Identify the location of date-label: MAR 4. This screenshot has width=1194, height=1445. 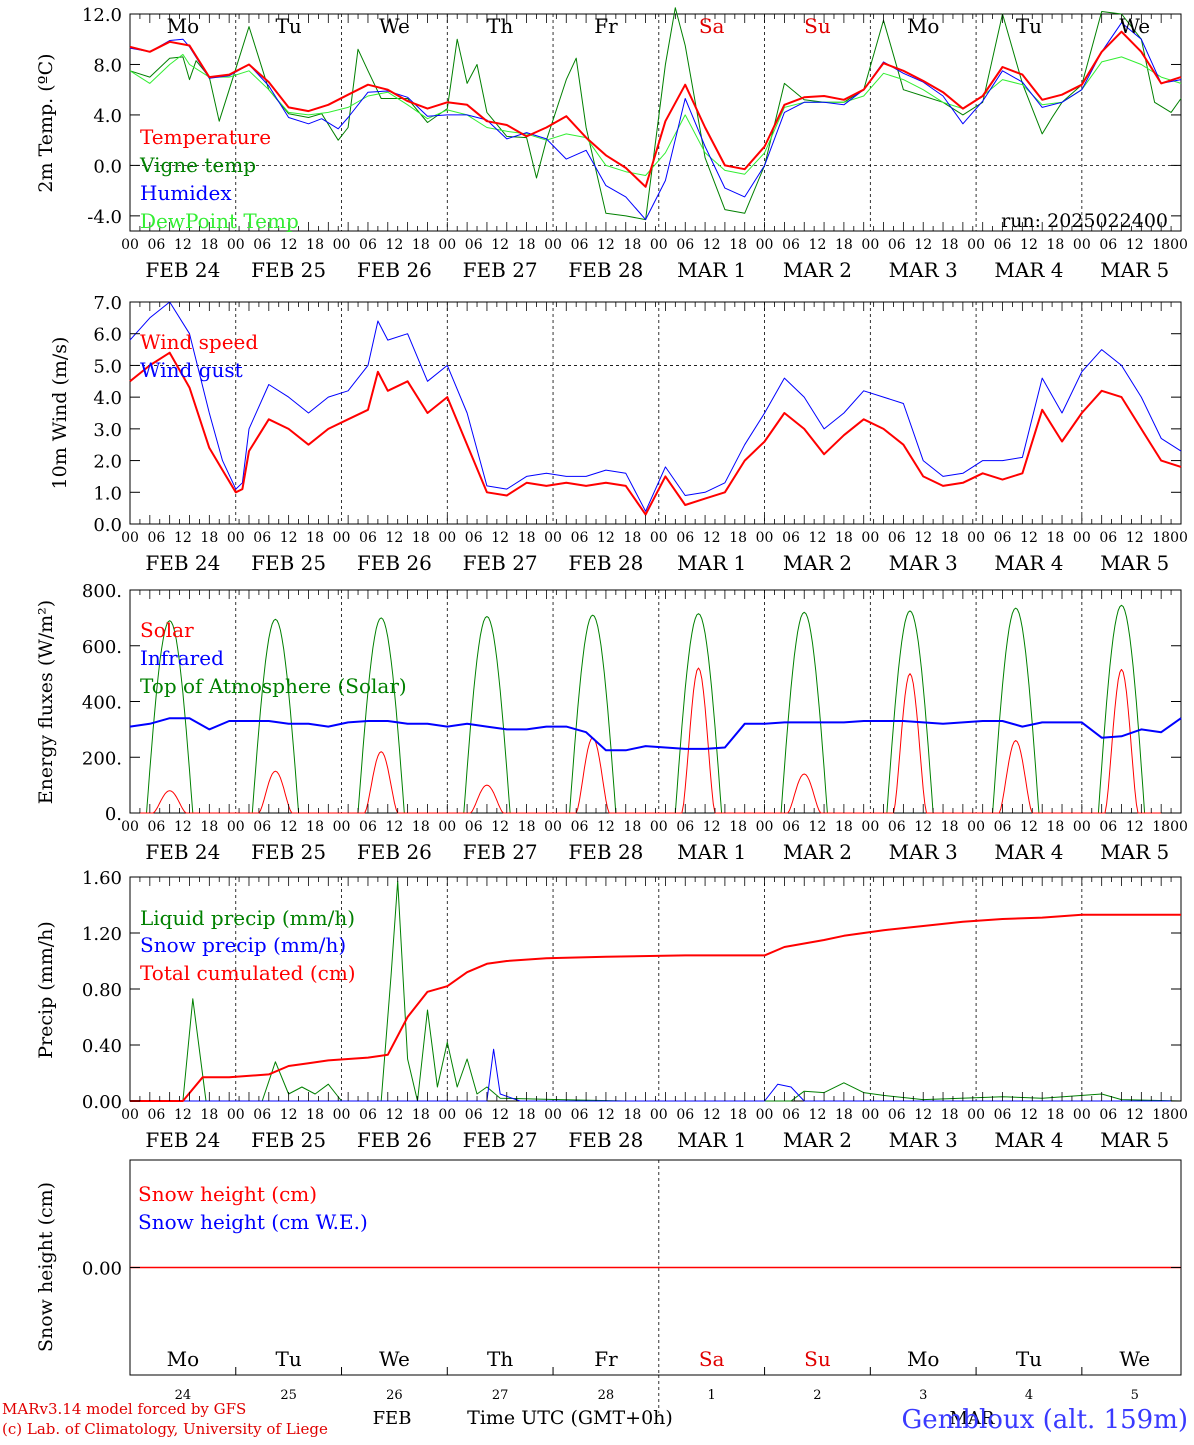
(1028, 563).